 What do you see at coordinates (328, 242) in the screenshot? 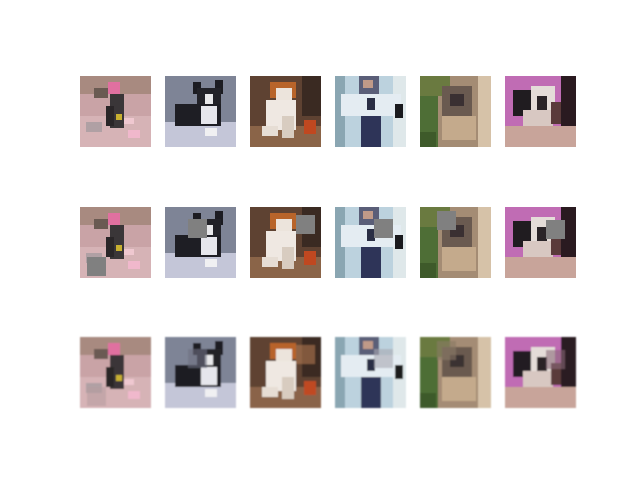
I see `row-masked` at bounding box center [328, 242].